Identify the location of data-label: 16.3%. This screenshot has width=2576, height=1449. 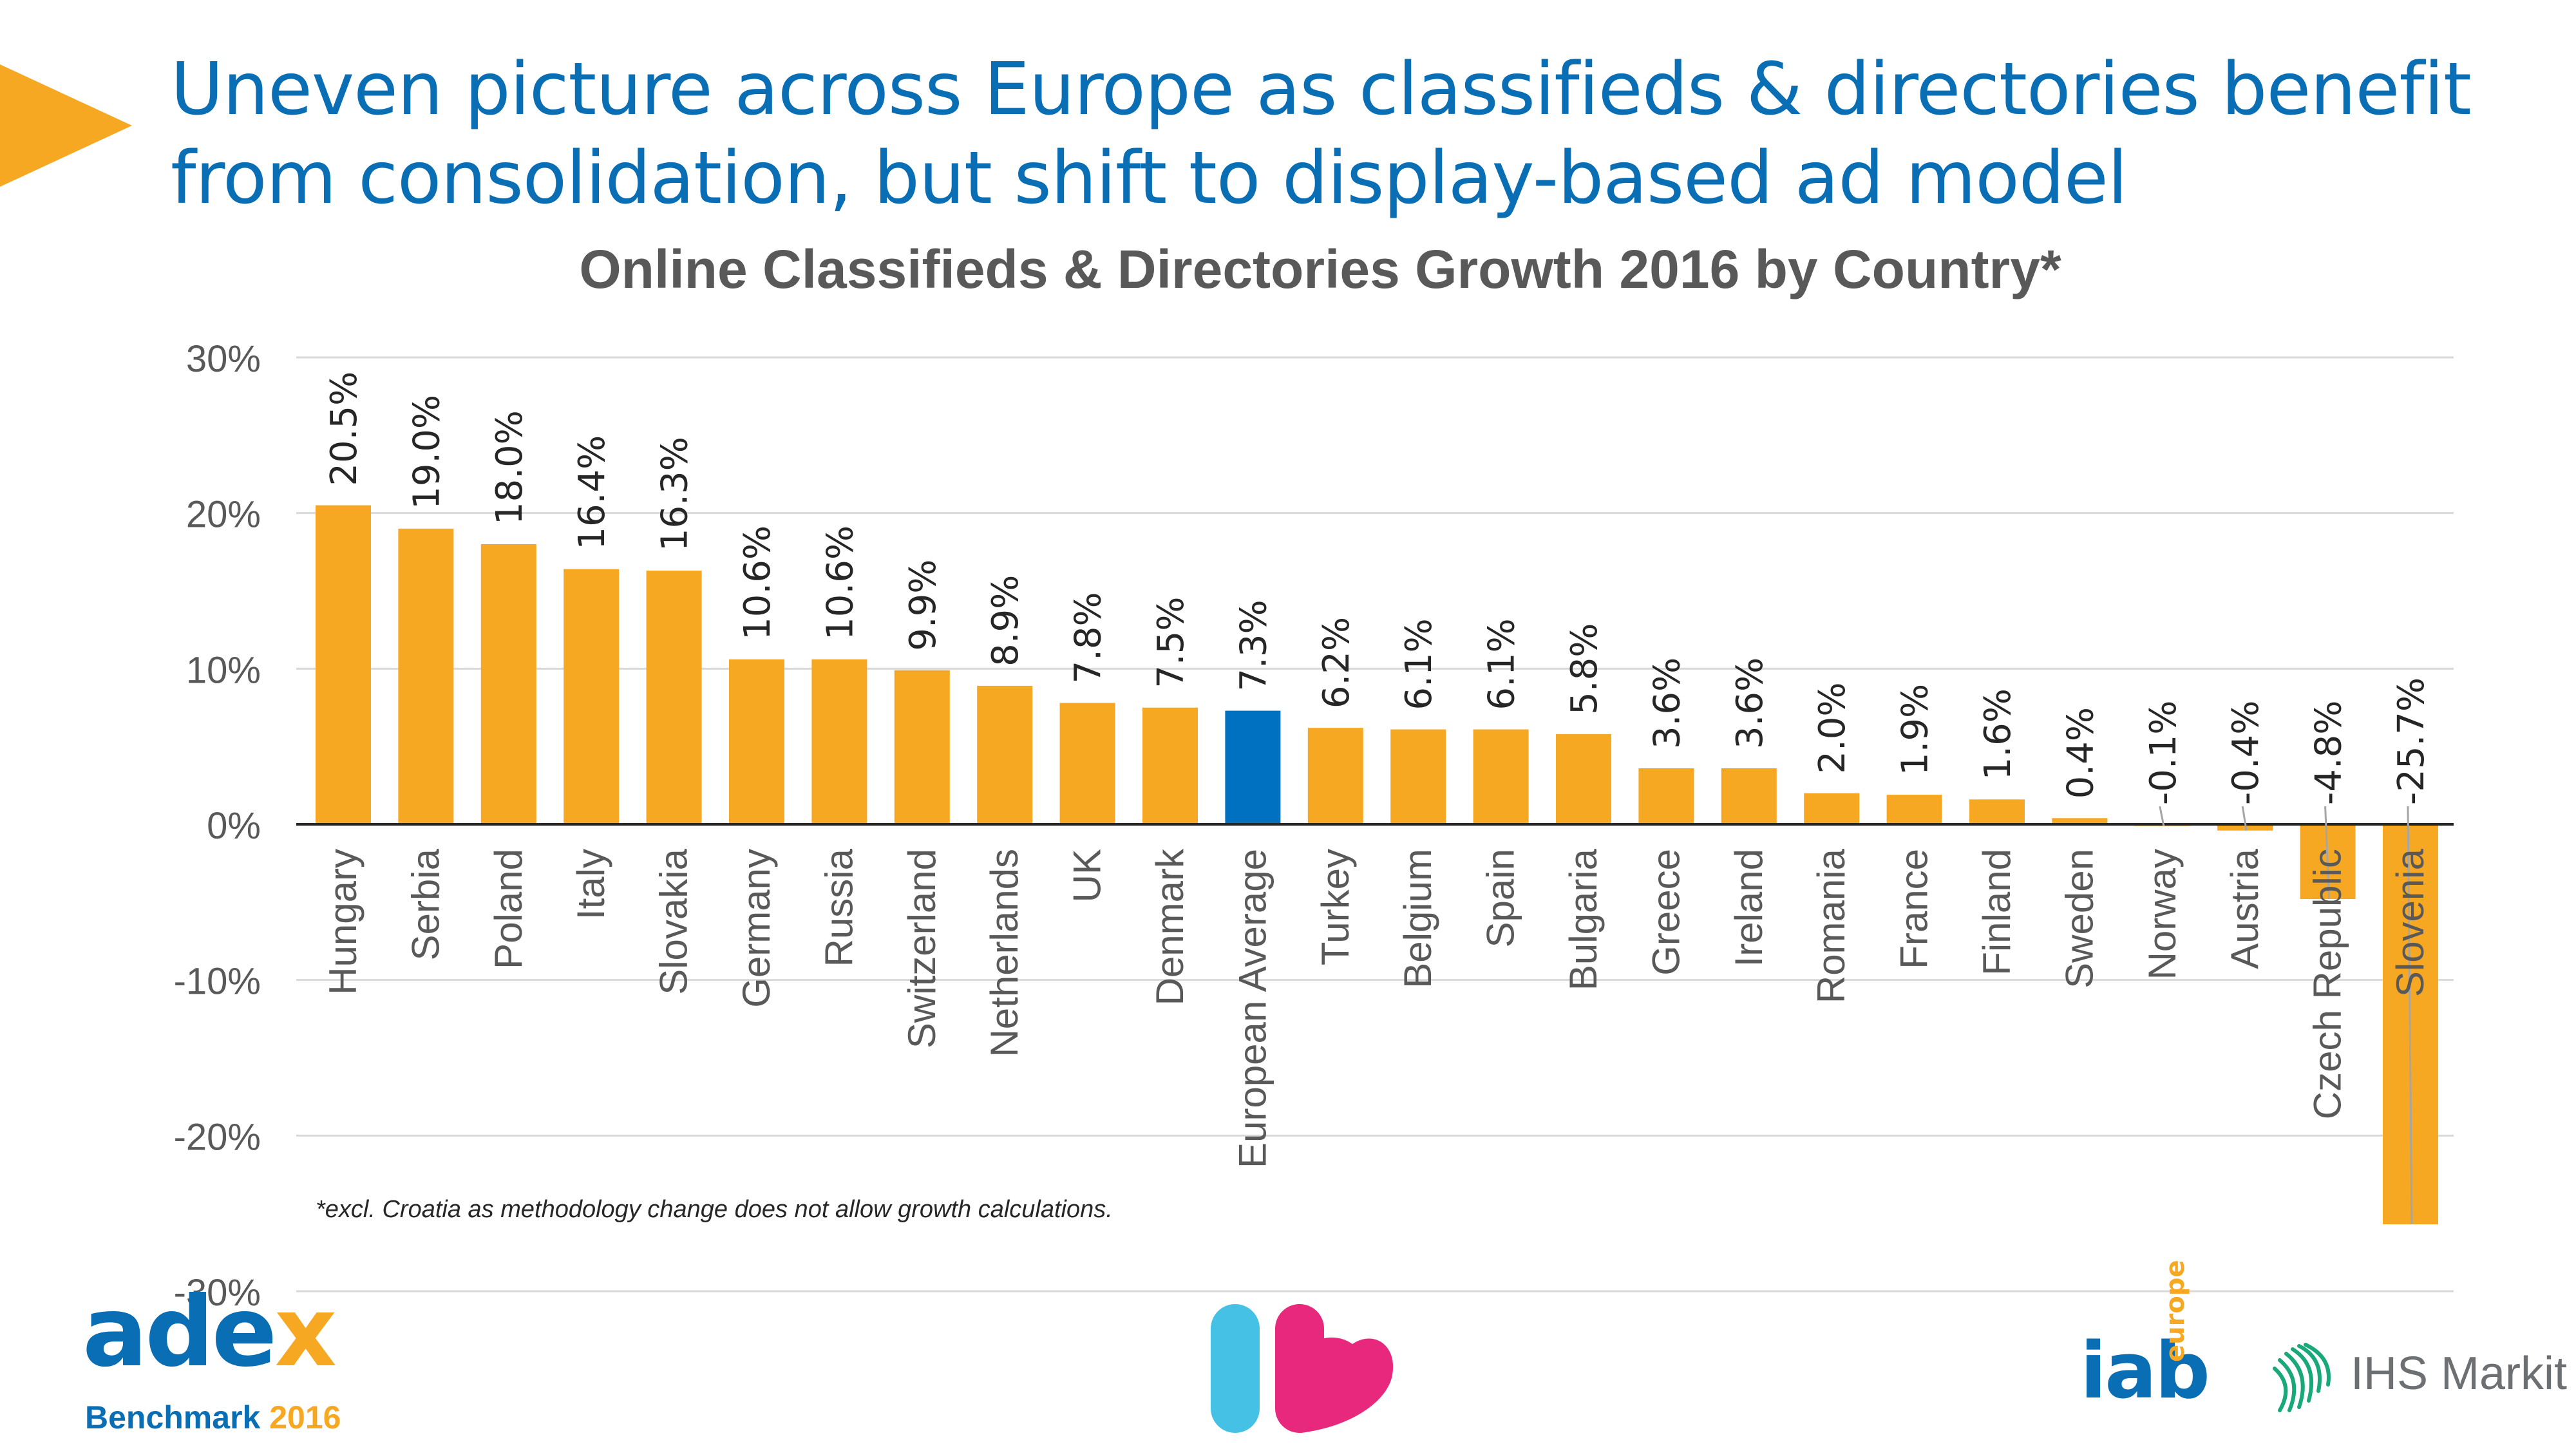
(675, 494).